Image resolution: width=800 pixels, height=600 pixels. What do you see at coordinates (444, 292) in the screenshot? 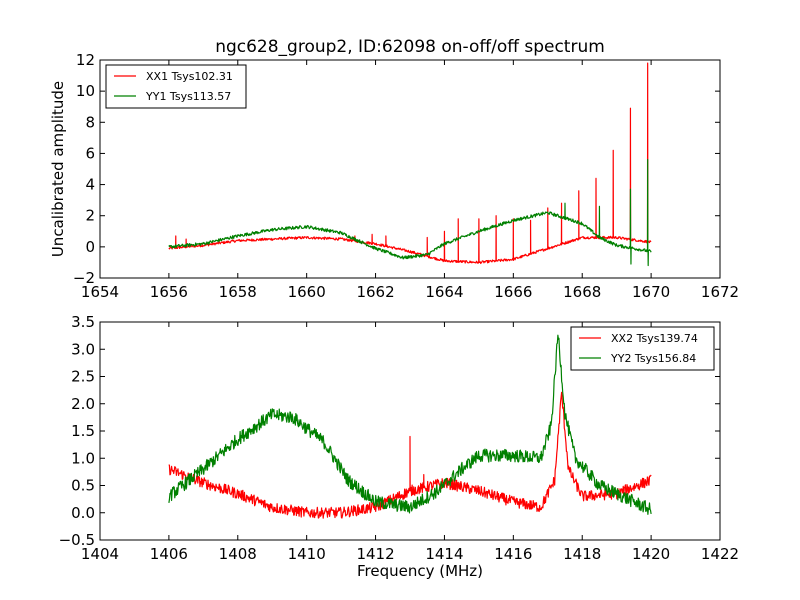
I see `x-tick-label: 1664` at bounding box center [444, 292].